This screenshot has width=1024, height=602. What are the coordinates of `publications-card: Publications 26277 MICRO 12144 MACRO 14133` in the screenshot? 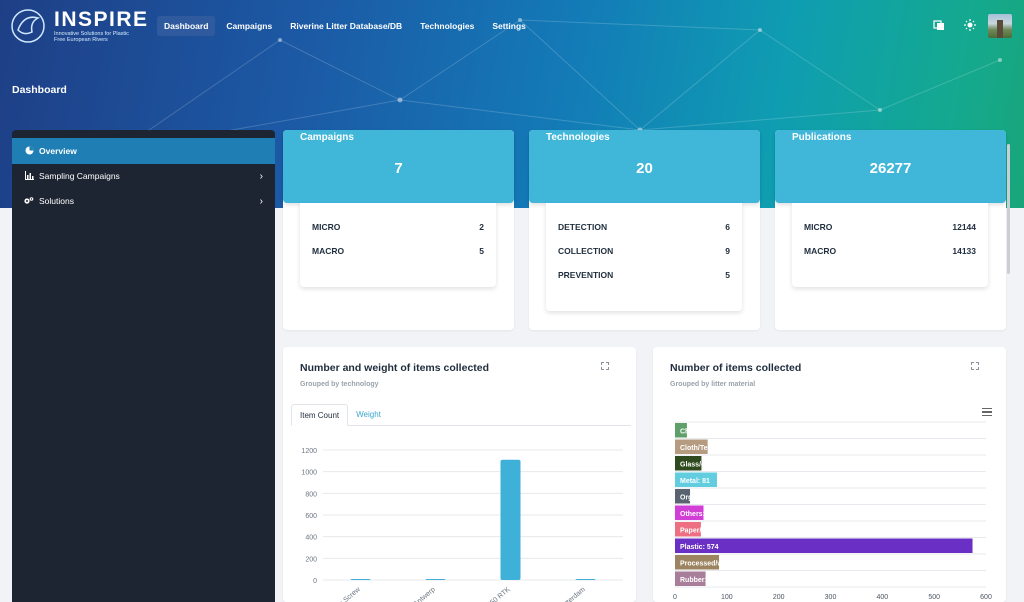 It's located at (890, 230).